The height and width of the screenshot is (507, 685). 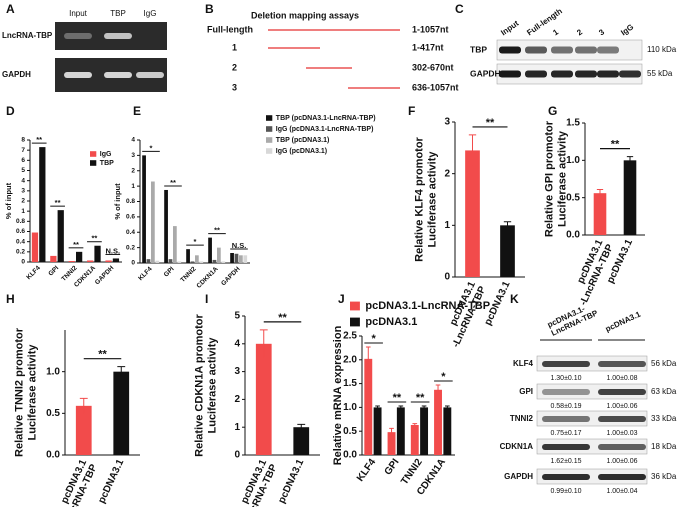 I want to click on panel-label: A, so click(x=10, y=9).